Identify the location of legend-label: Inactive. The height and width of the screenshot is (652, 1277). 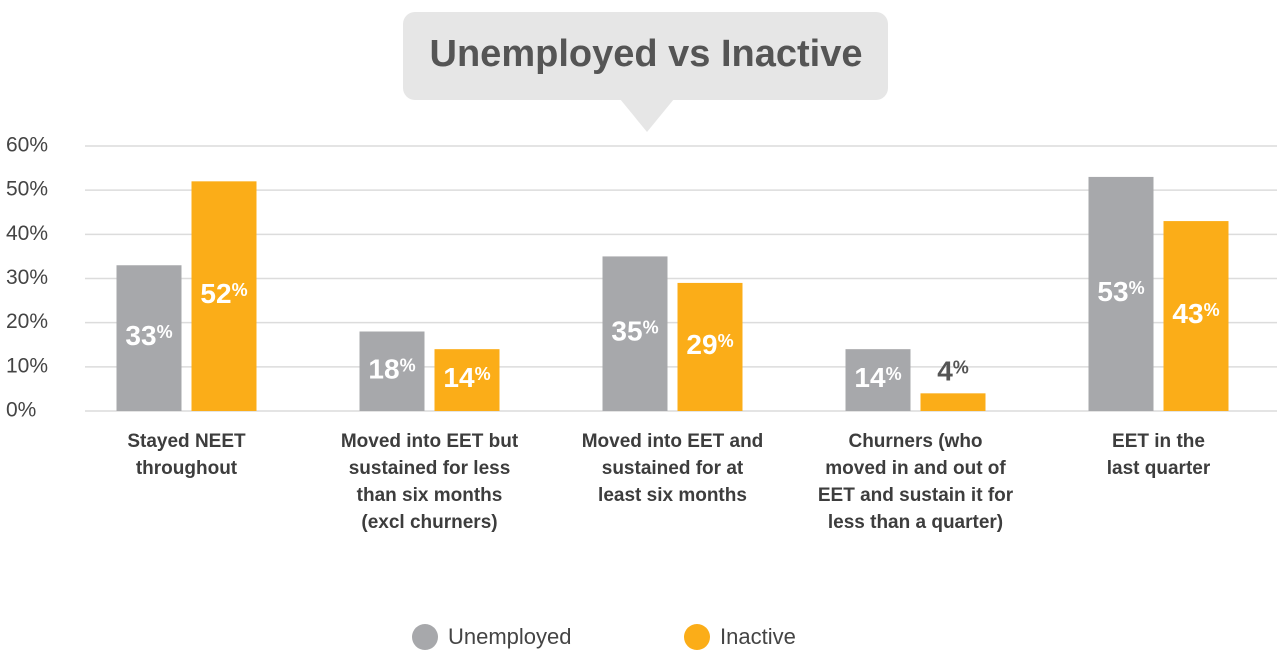
(758, 636).